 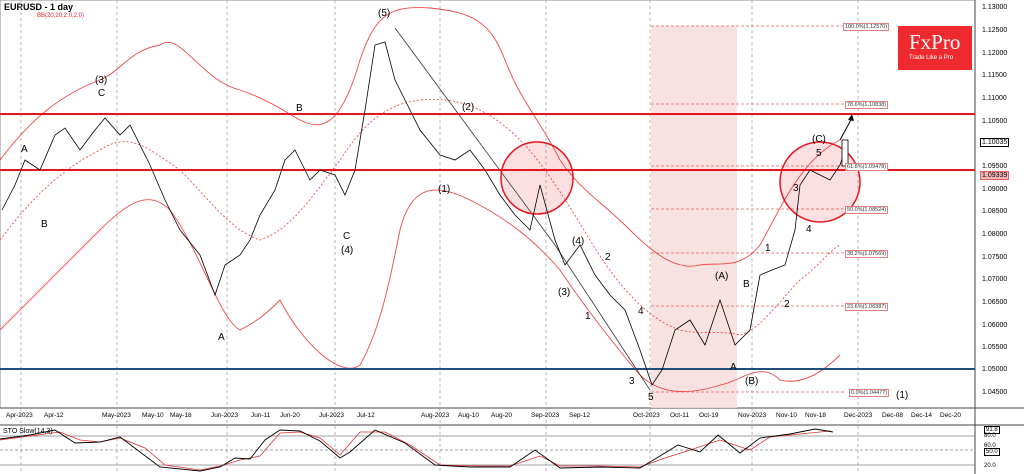 What do you see at coordinates (995, 392) in the screenshot?
I see `price-tick: 1.04500` at bounding box center [995, 392].